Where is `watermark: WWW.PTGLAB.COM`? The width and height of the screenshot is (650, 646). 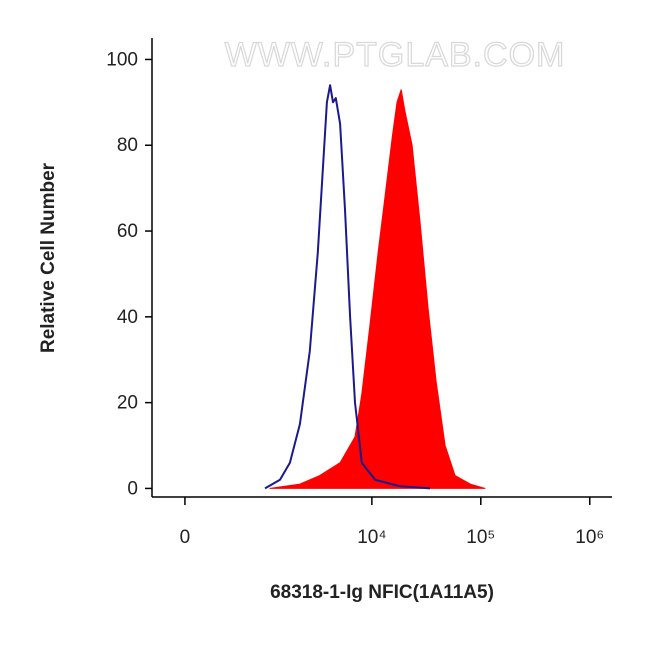 watermark: WWW.PTGLAB.COM is located at coordinates (395, 55).